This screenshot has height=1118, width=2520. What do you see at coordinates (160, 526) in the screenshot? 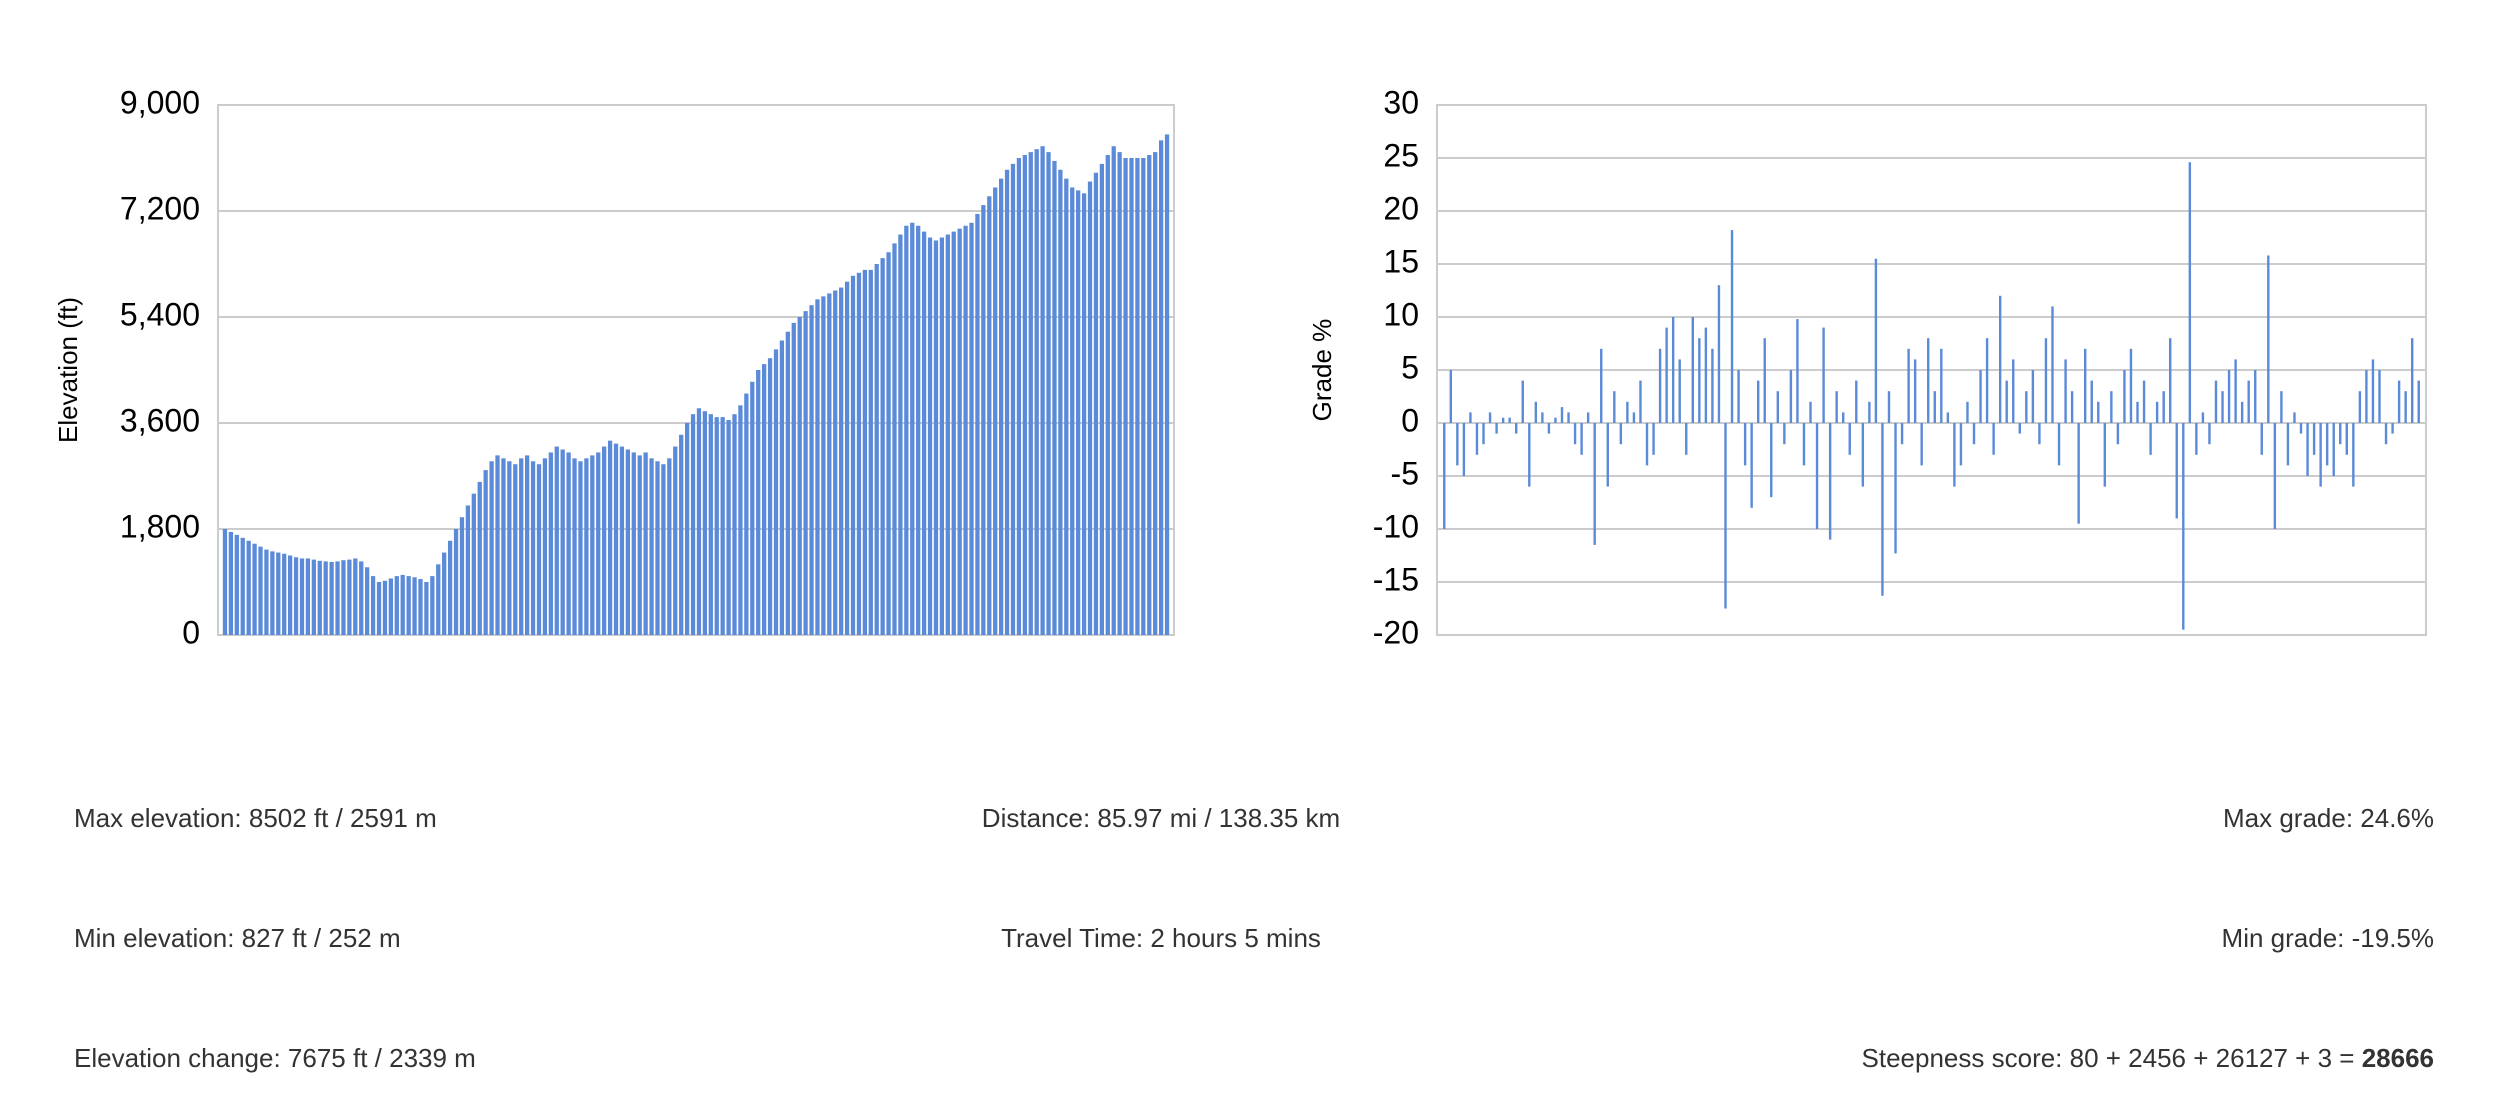
I see `y-tick-label: 1,800` at bounding box center [160, 526].